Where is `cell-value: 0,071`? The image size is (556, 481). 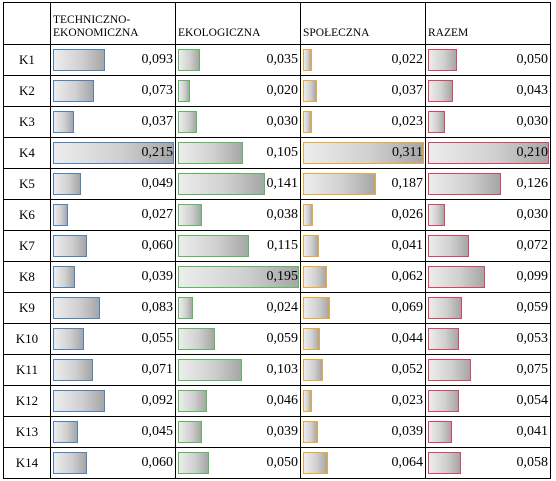
cell-value: 0,071 is located at coordinates (157, 369).